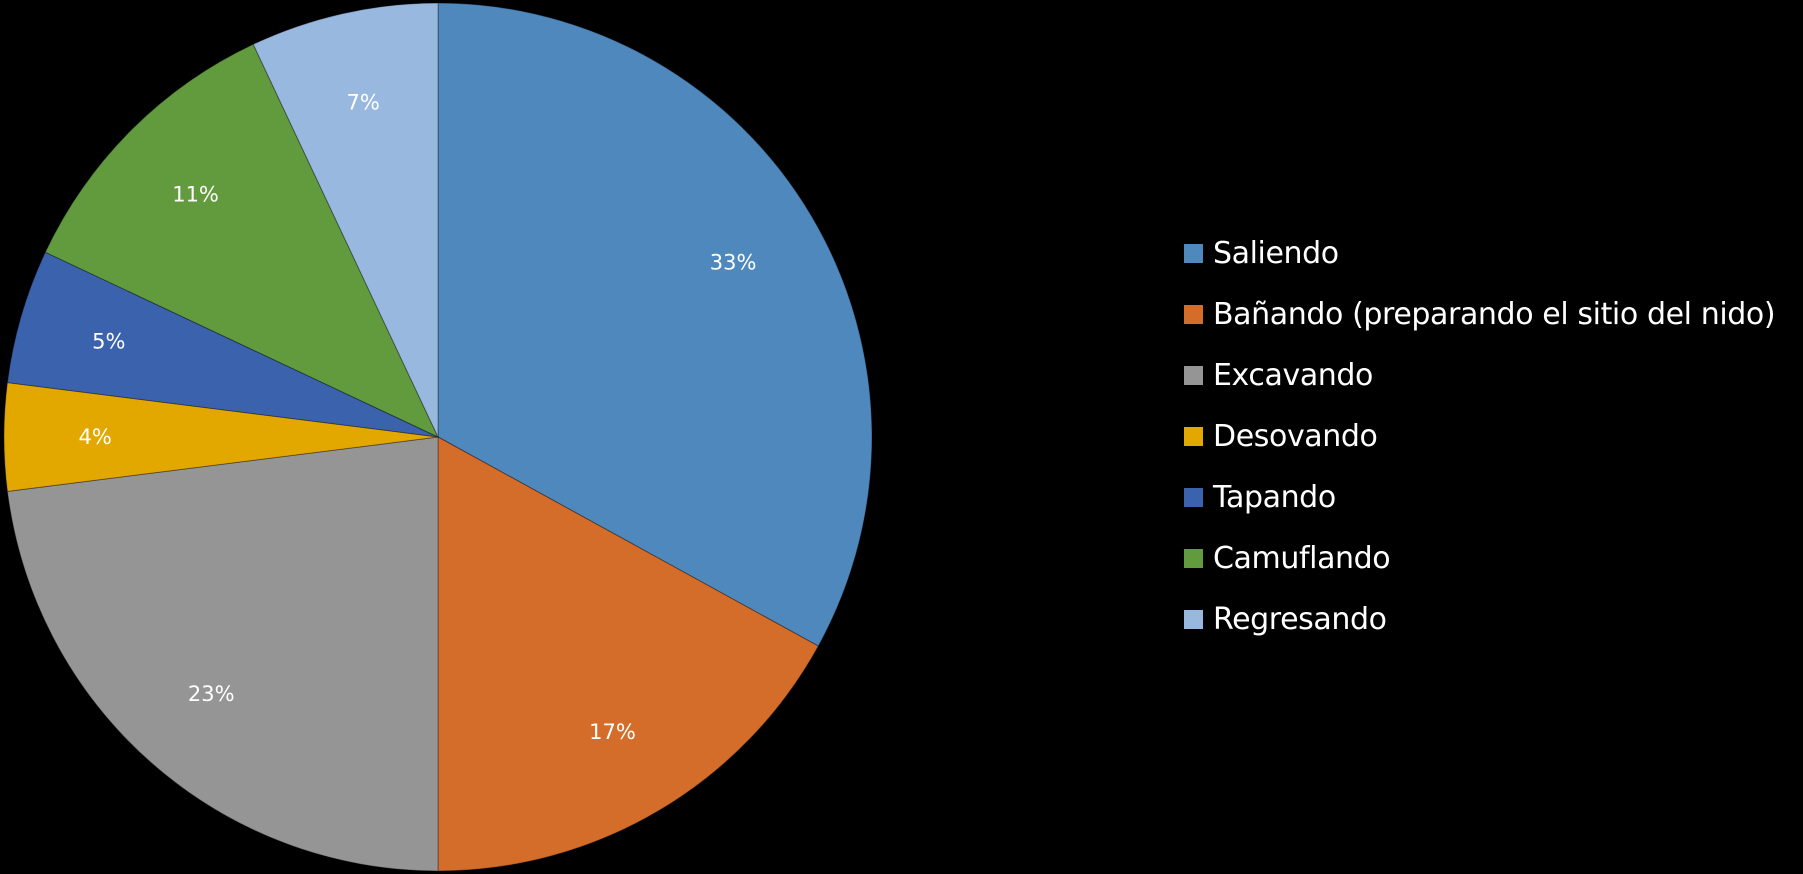  Describe the element at coordinates (1274, 497) in the screenshot. I see `legend-label: Tapando` at that location.